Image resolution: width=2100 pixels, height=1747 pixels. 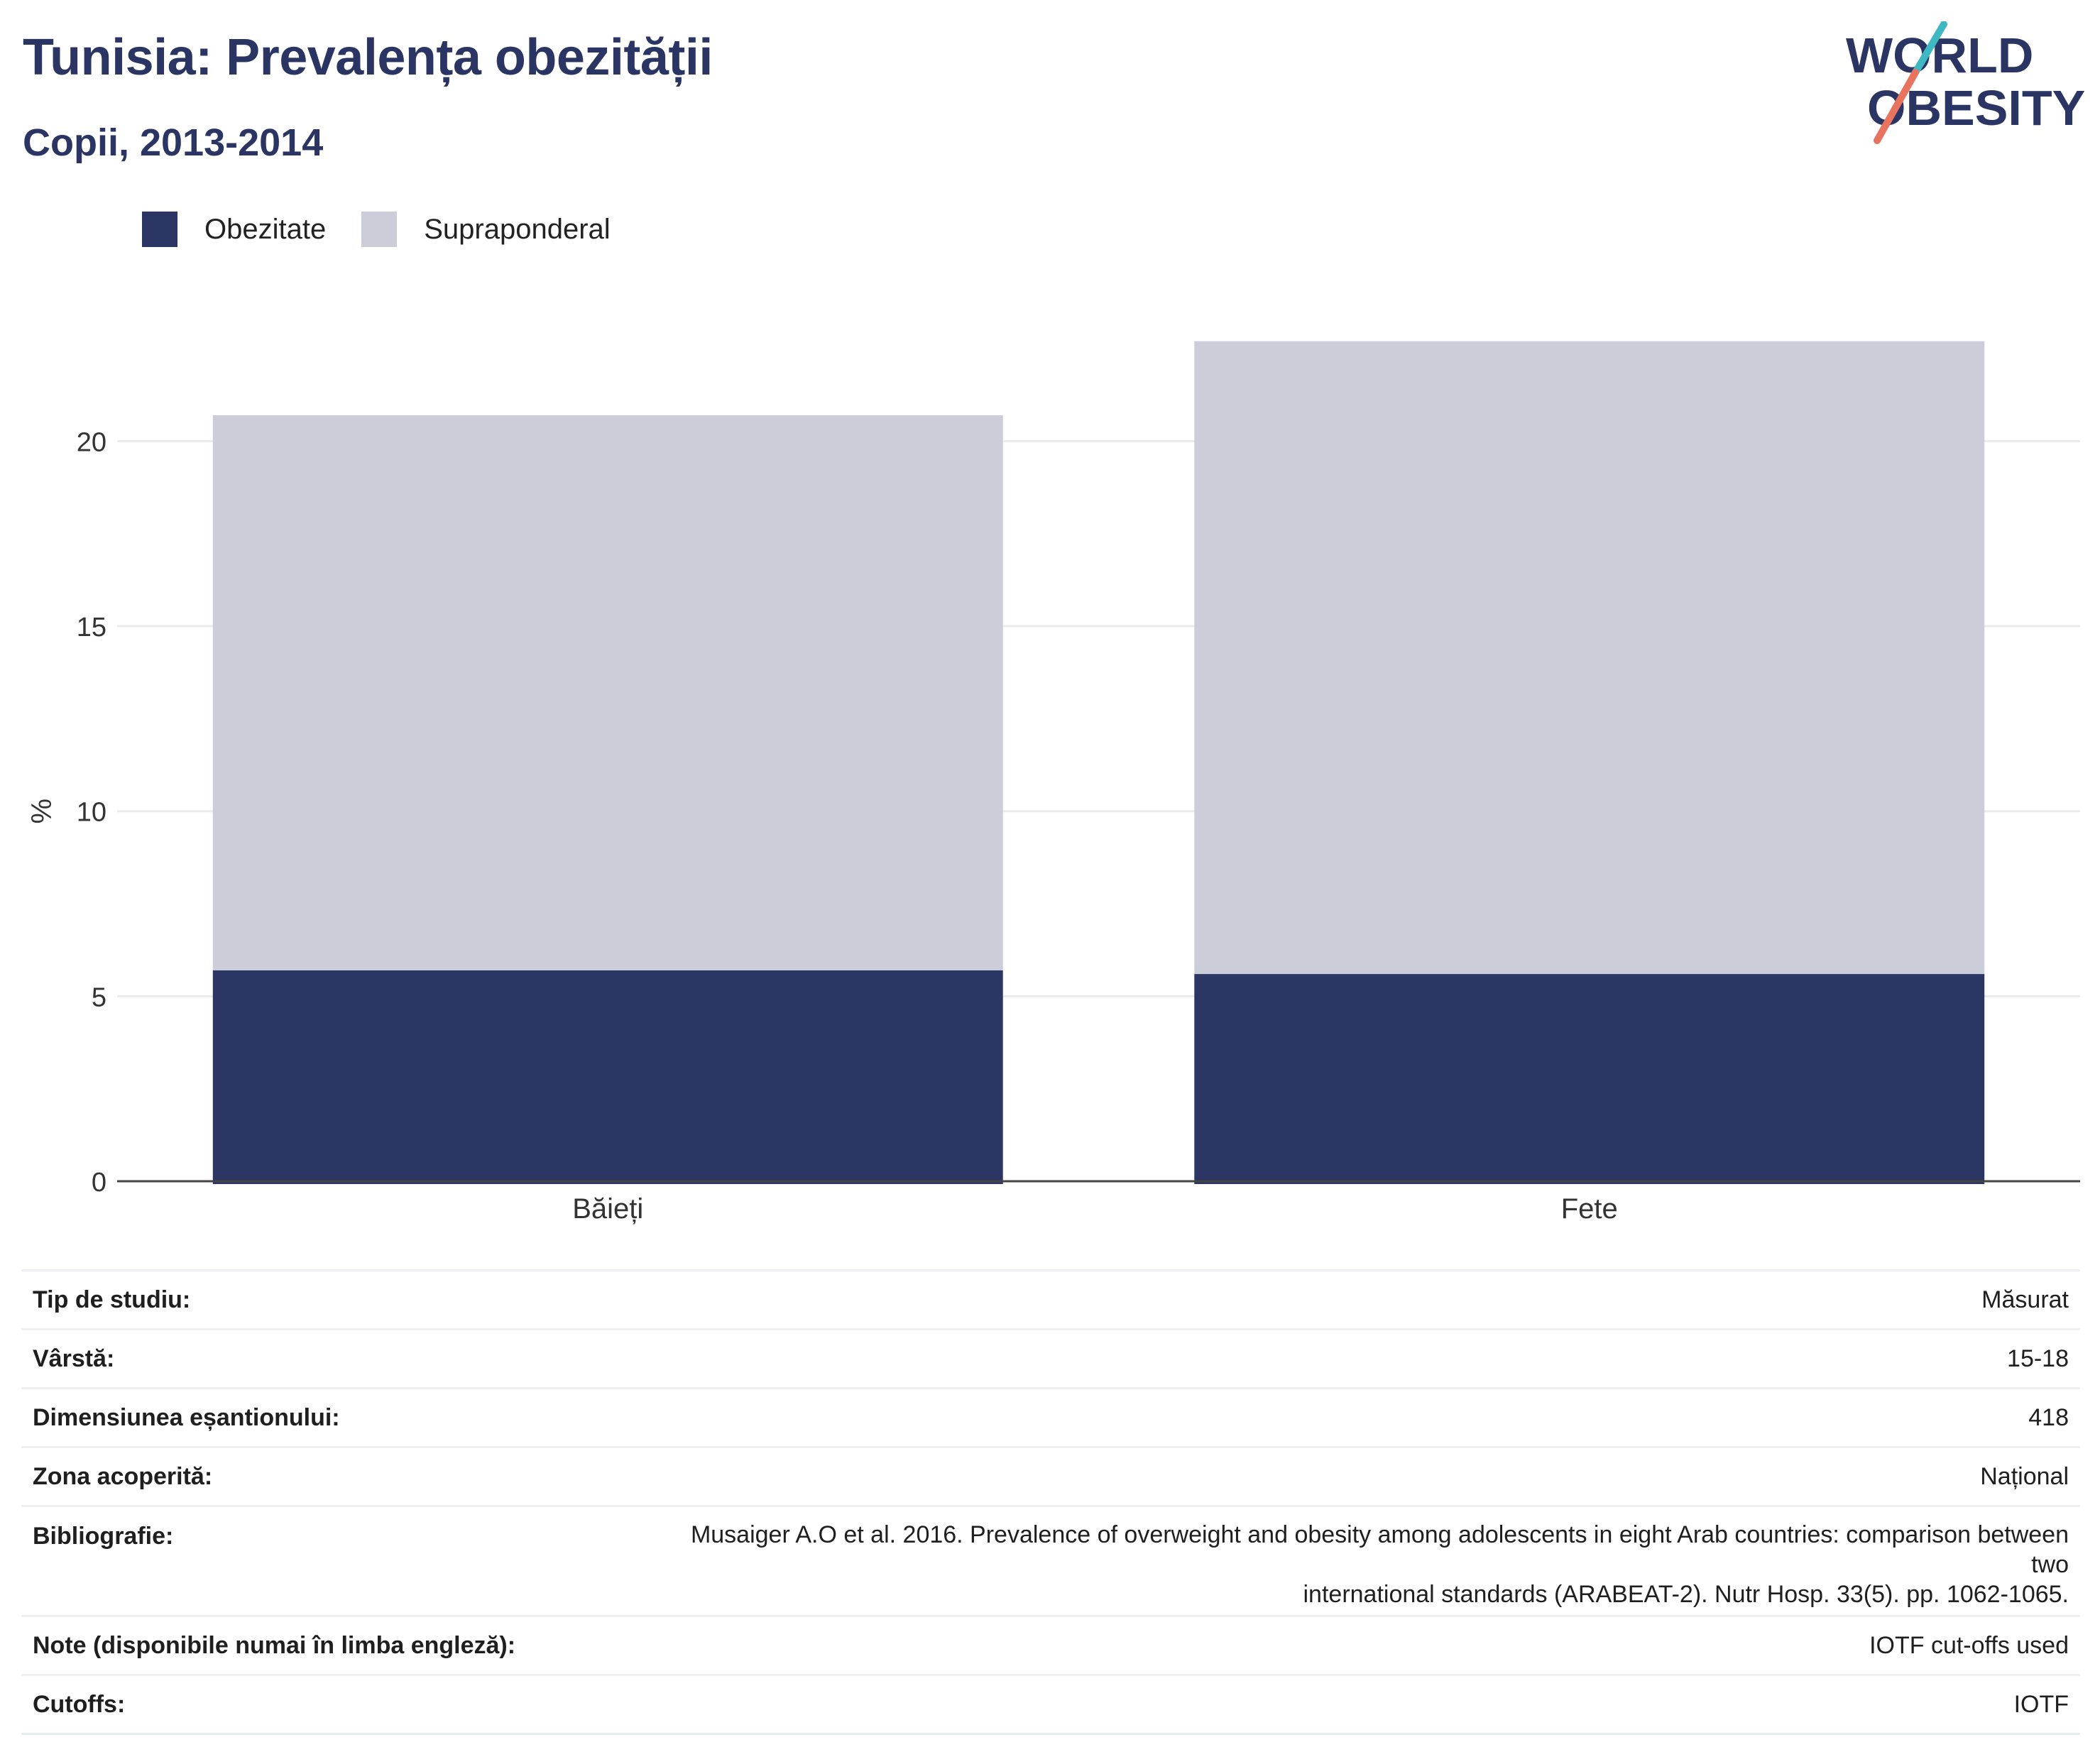 What do you see at coordinates (379, 229) in the screenshot?
I see `legend-swatch-supraponderal` at bounding box center [379, 229].